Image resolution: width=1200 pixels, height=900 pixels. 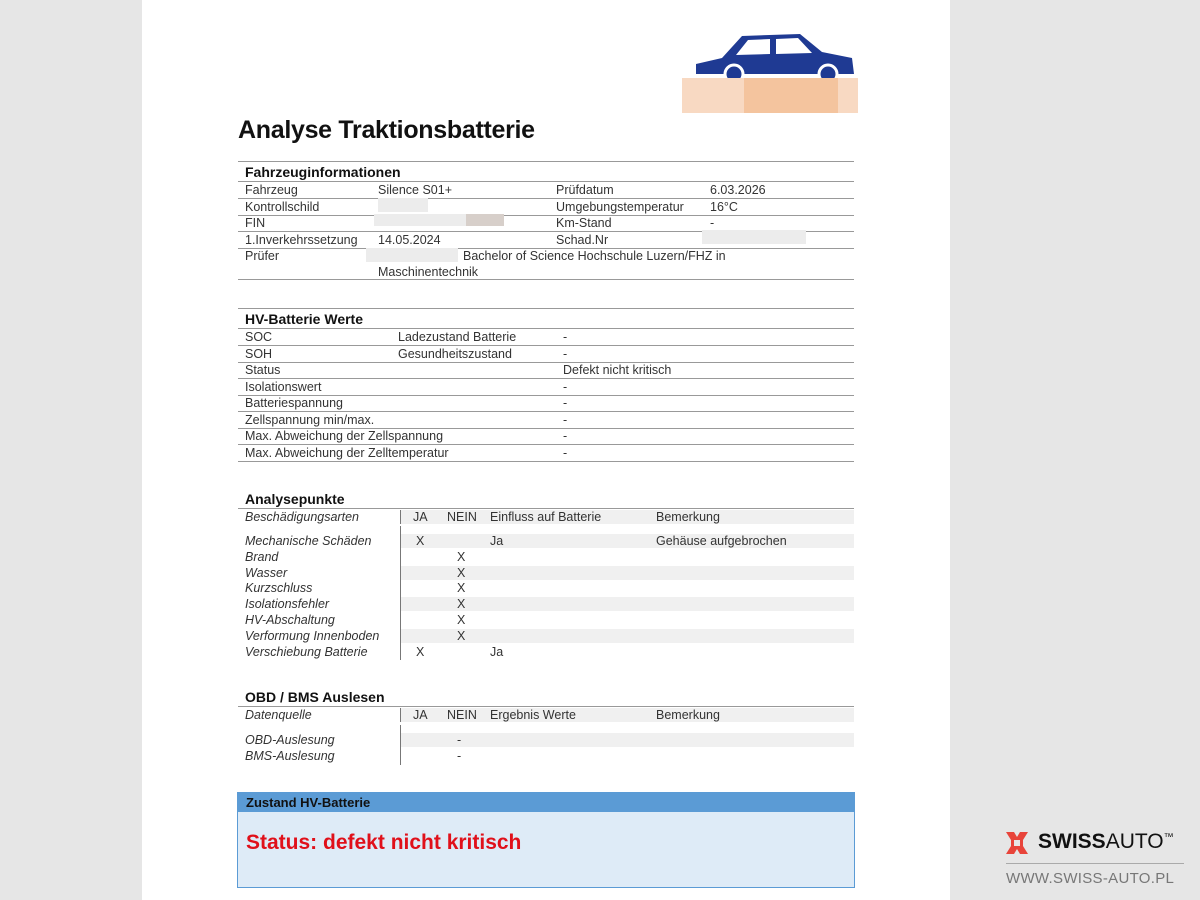 What do you see at coordinates (754, 237) in the screenshot?
I see `redacted-schad-nr` at bounding box center [754, 237].